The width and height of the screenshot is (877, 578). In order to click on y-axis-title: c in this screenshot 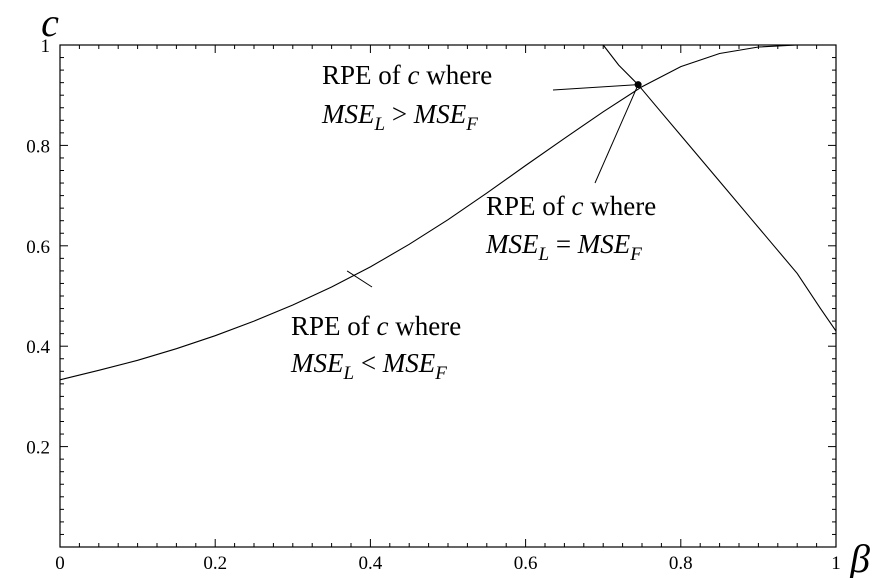, I will do `click(50, 22)`.